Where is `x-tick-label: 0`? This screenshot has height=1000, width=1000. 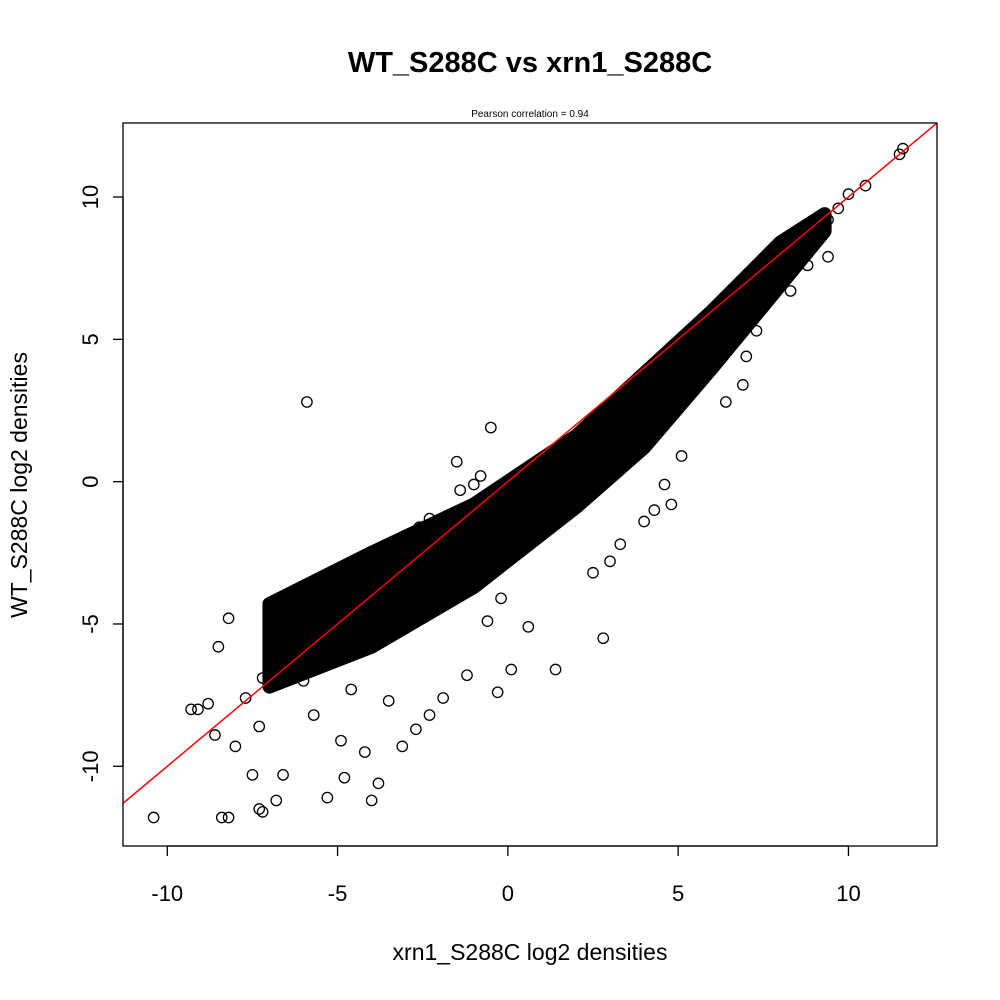
x-tick-label: 0 is located at coordinates (508, 893).